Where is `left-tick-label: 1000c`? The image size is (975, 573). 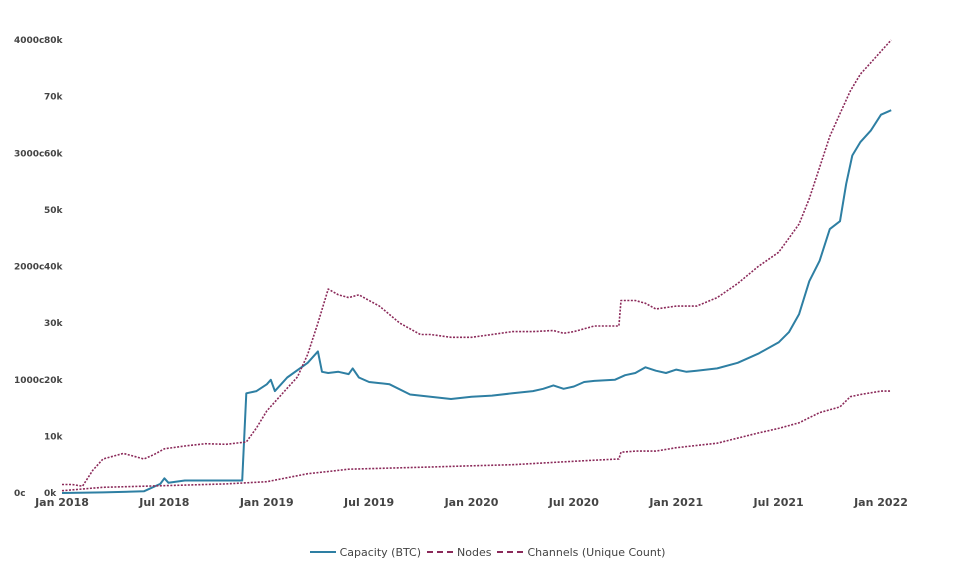 left-tick-label: 1000c is located at coordinates (29, 381).